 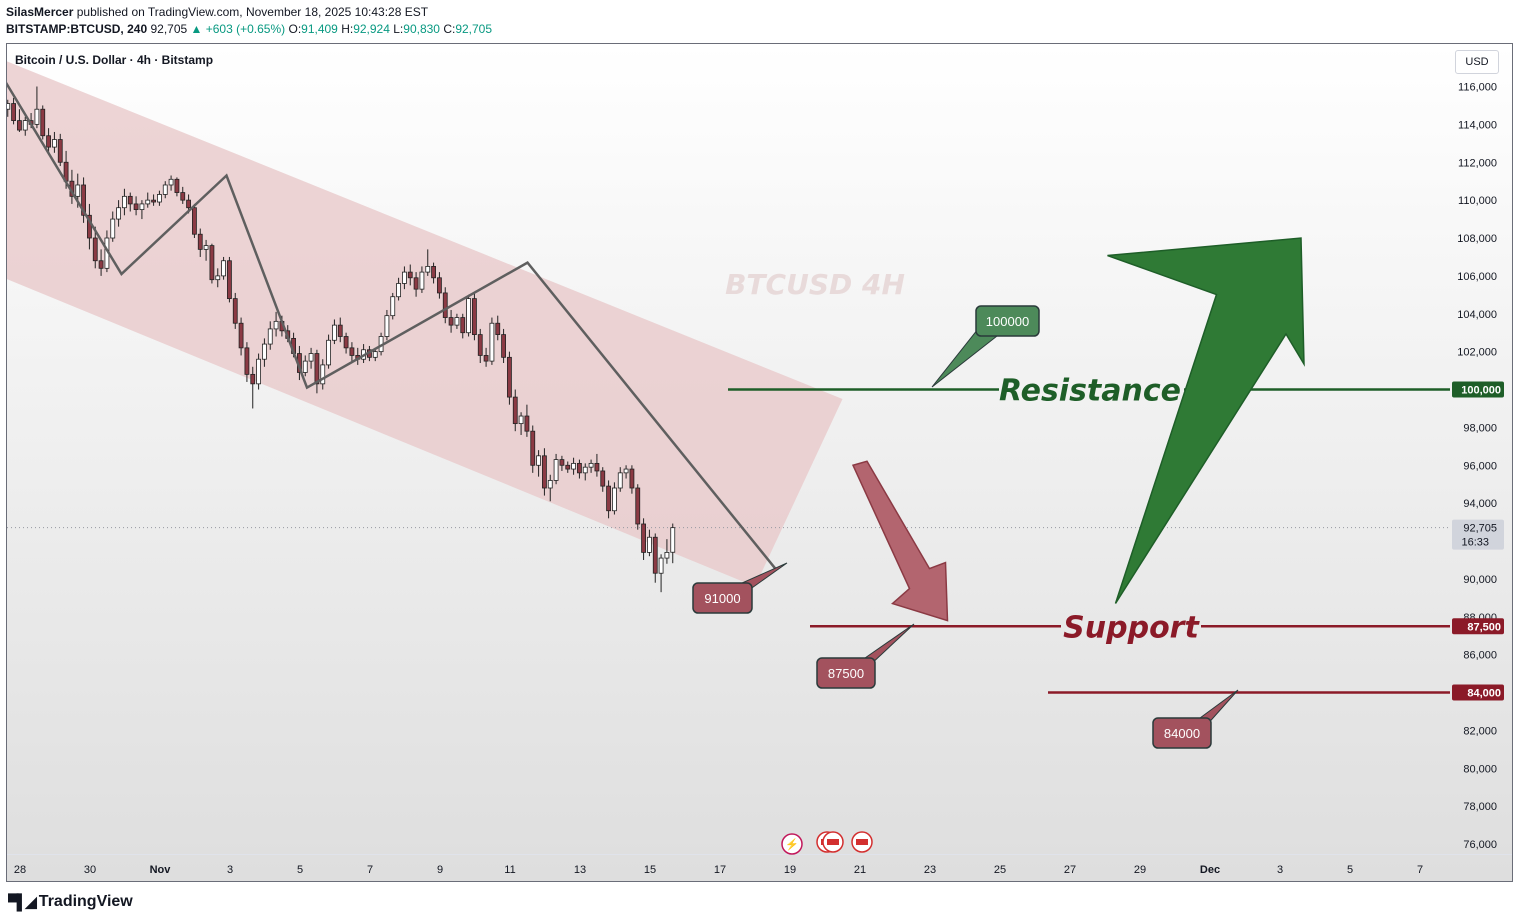 I want to click on price-tick-label: 110,000, so click(x=1477, y=201).